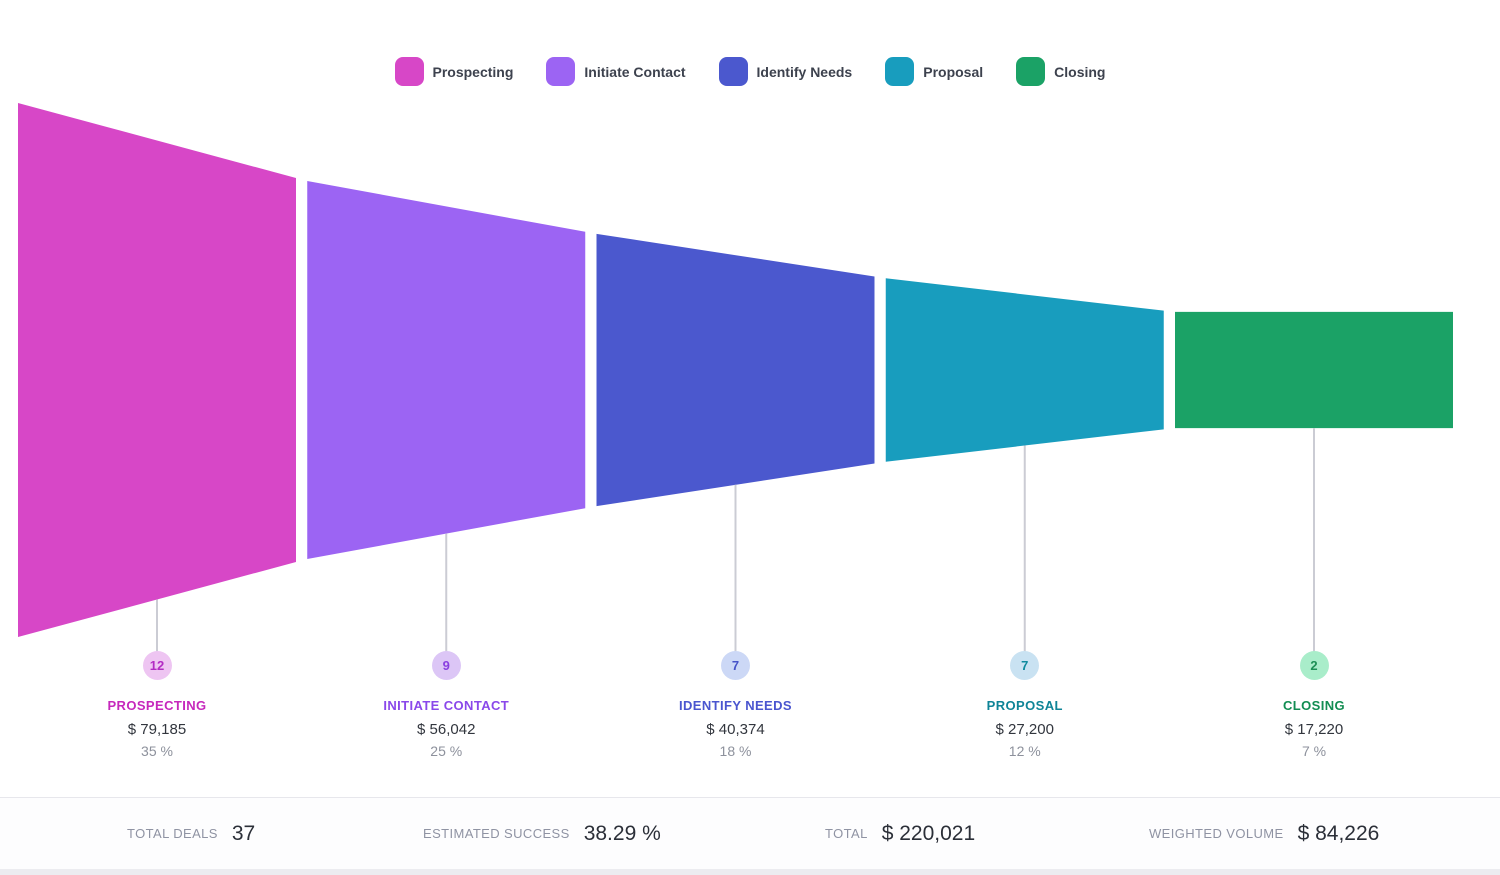 The image size is (1500, 875). I want to click on funnel-segment-proposal, so click(1024, 370).